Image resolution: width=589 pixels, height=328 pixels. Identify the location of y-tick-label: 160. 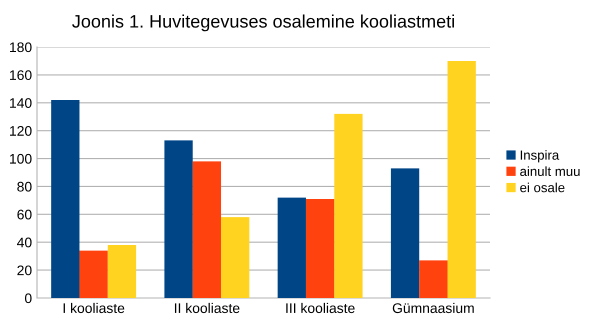
(21, 75).